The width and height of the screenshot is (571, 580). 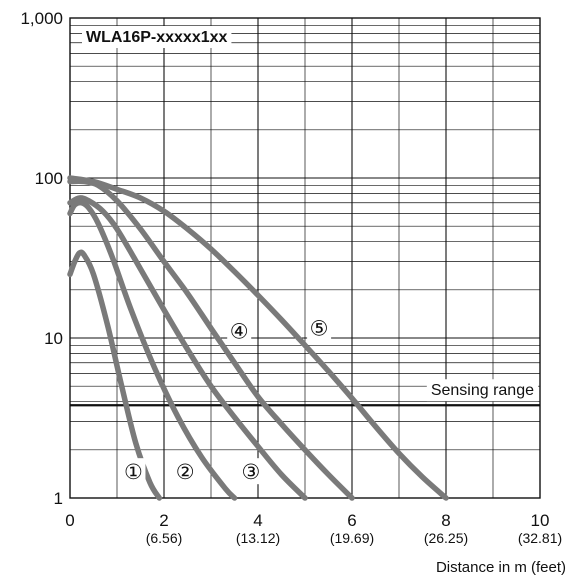 I want to click on series-label-2: ②, so click(x=185, y=472).